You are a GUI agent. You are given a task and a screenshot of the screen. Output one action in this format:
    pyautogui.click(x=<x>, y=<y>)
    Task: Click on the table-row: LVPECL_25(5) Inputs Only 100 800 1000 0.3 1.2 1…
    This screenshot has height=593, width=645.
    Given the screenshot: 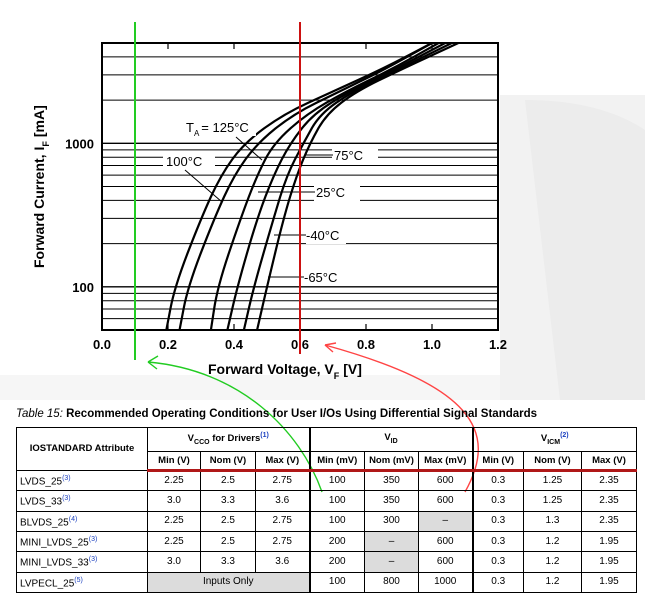 What is the action you would take?
    pyautogui.click(x=326, y=582)
    